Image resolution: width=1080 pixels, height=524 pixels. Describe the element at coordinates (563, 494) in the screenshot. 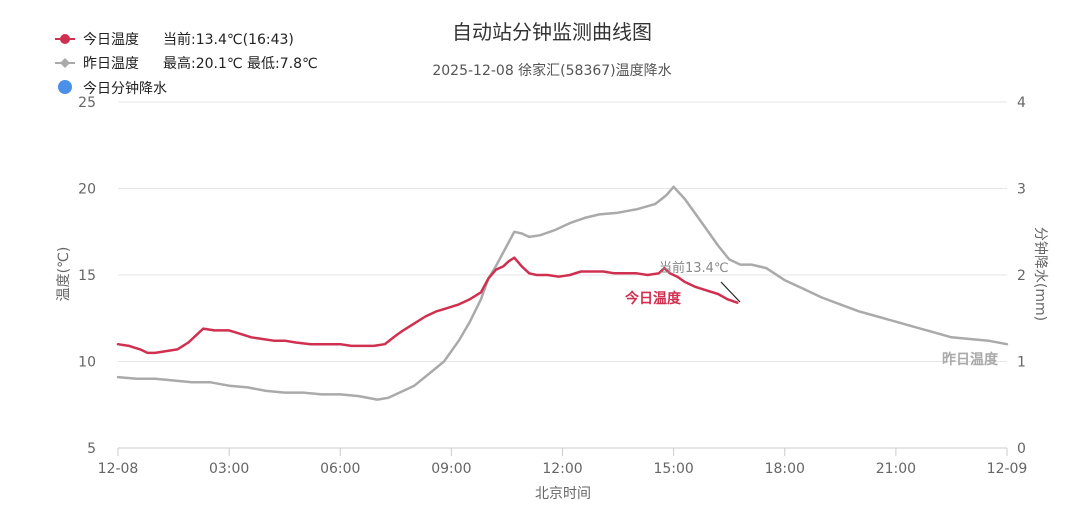

I see `x-axis-title: 北京时间` at that location.